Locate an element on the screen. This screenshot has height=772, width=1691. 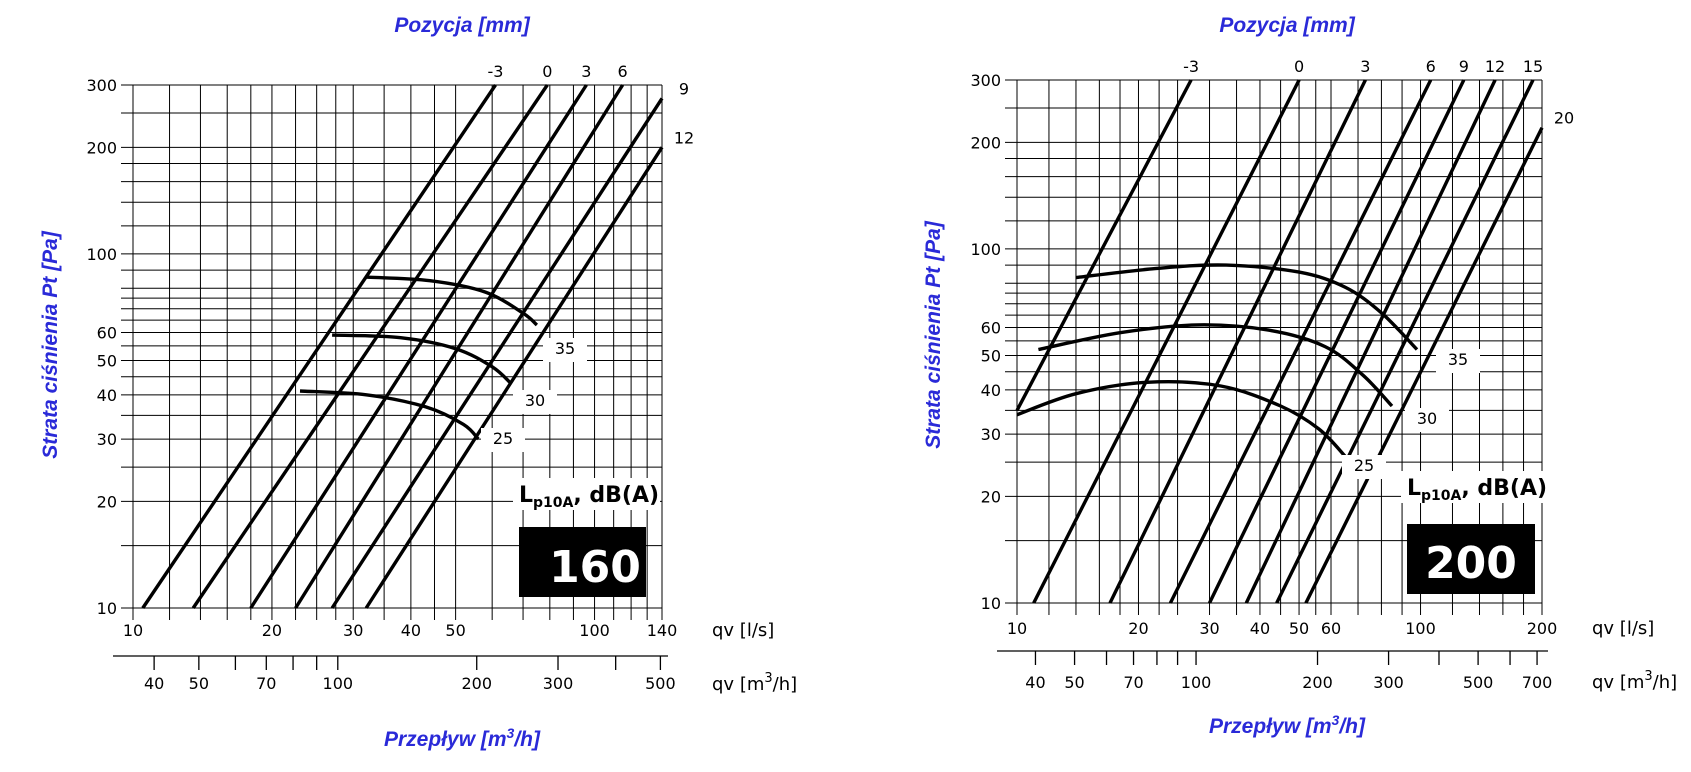
size-label: 160 is located at coordinates (595, 567).